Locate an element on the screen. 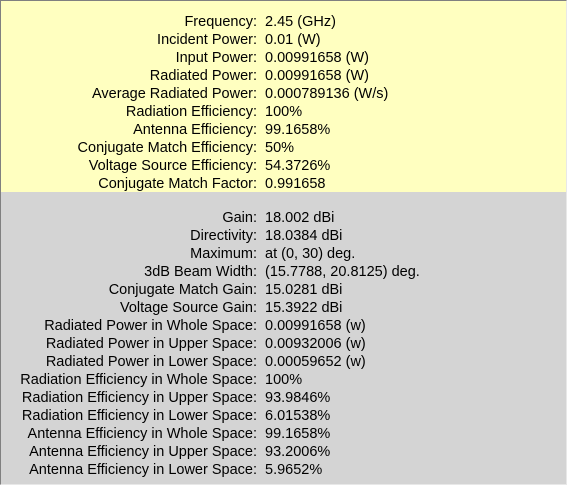 Image resolution: width=567 pixels, height=485 pixels. param-label: Gain: is located at coordinates (239, 218).